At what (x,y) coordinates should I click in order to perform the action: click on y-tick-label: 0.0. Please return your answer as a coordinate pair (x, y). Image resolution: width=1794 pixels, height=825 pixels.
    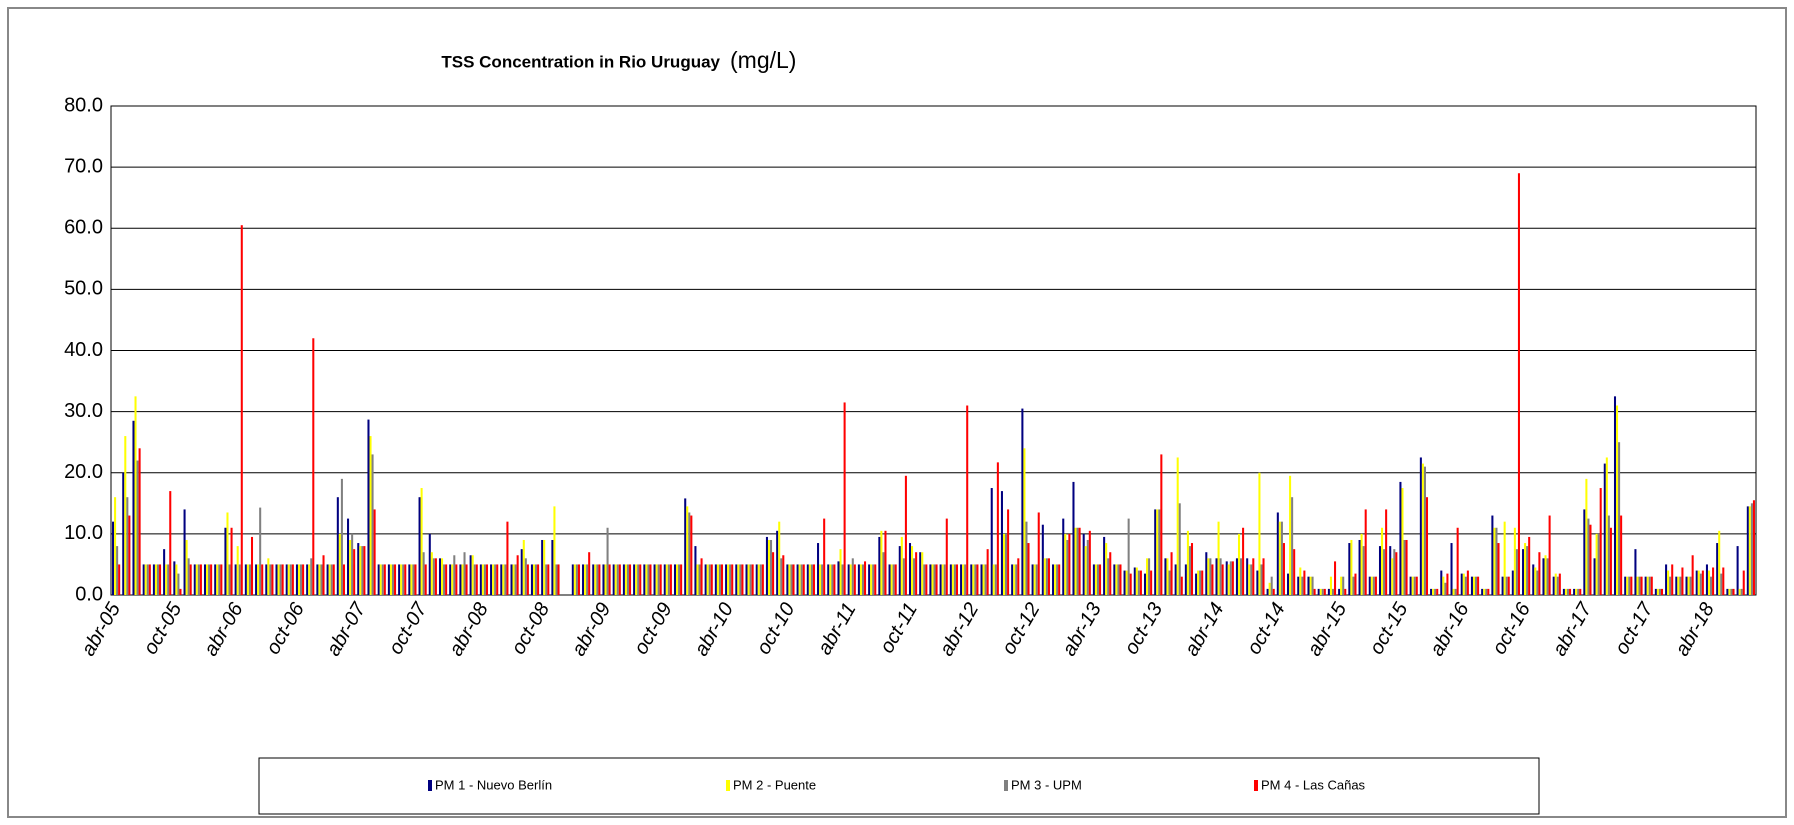
    Looking at the image, I should click on (89, 594).